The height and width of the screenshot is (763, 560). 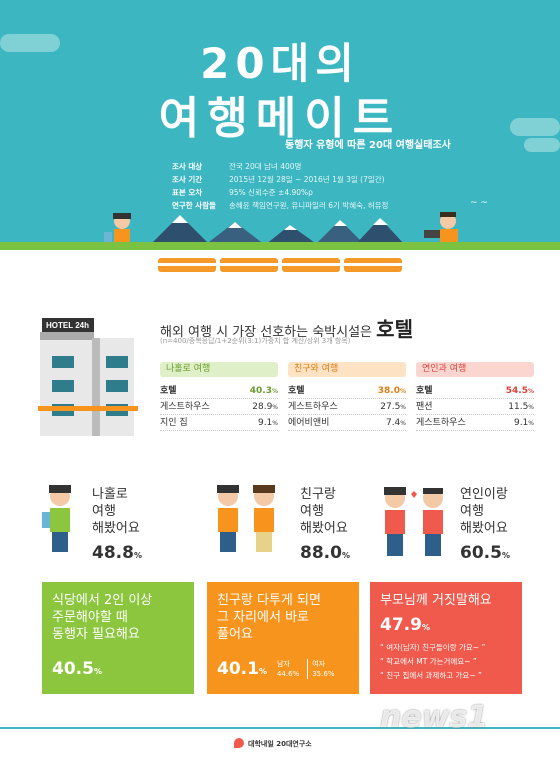 I want to click on friends-figure, so click(x=246, y=518).